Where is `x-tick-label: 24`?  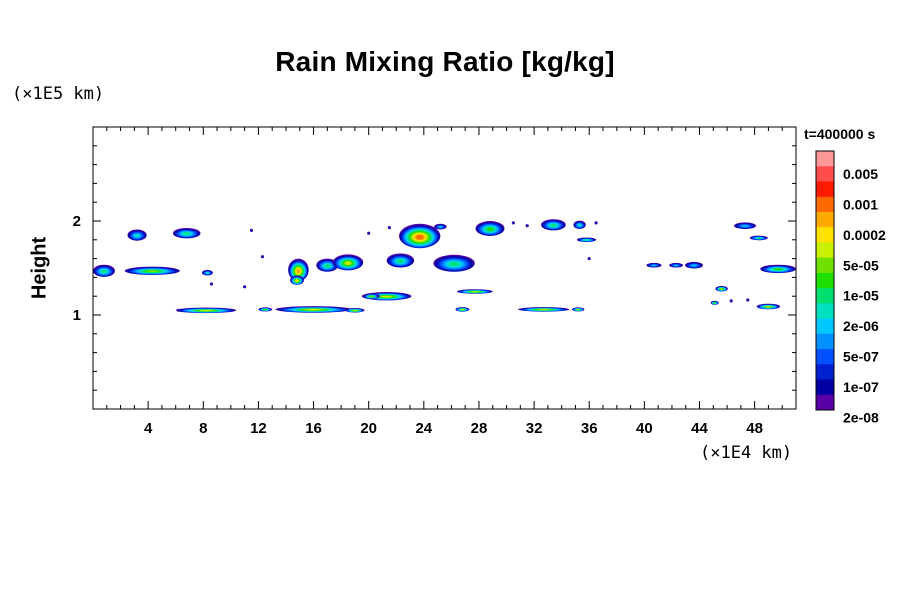
x-tick-label: 24 is located at coordinates (423, 428).